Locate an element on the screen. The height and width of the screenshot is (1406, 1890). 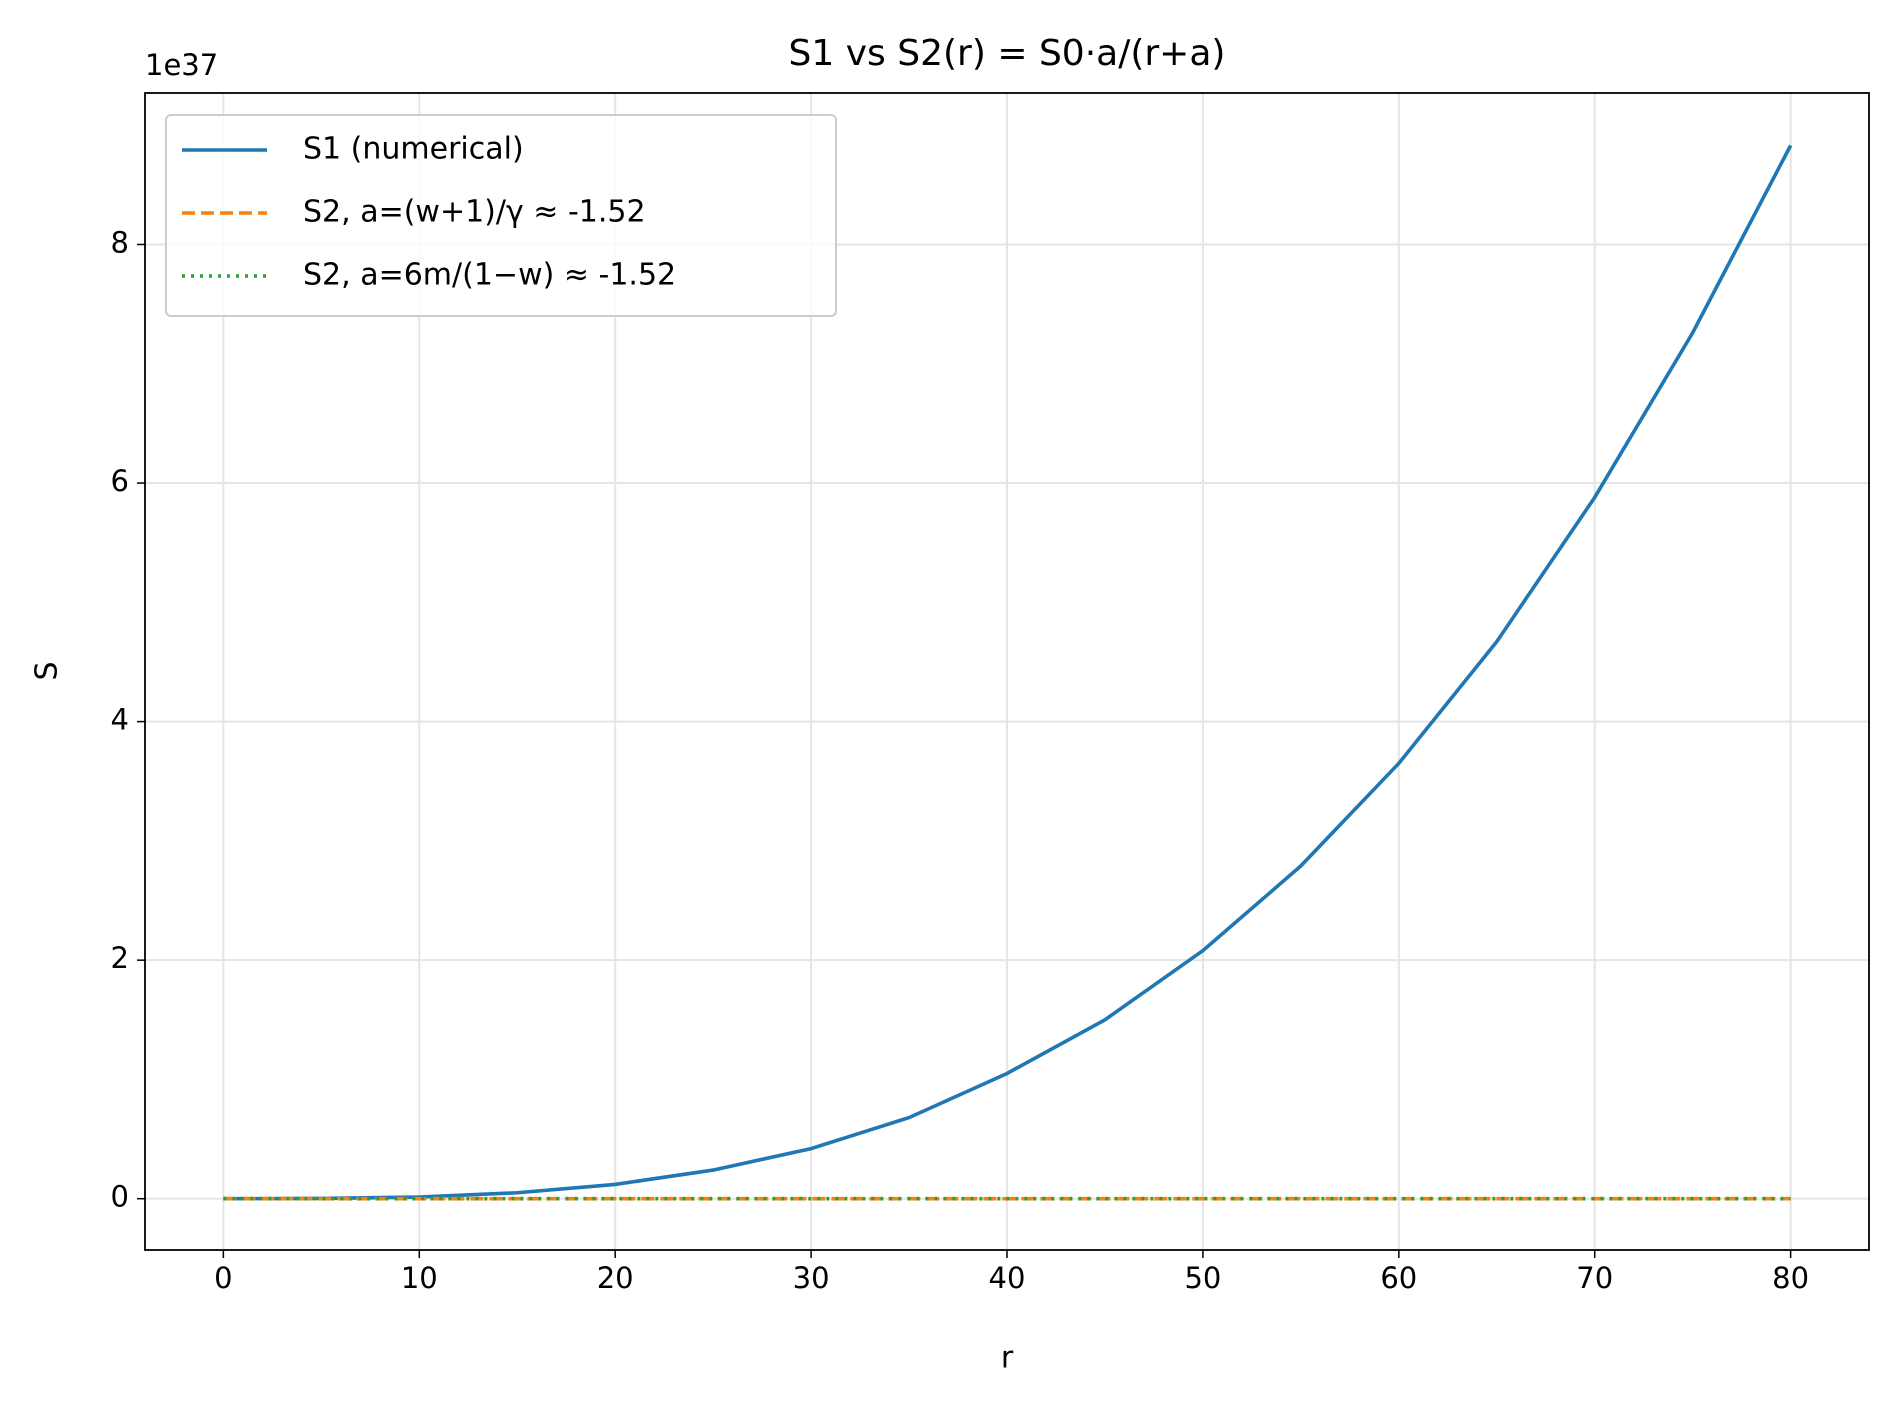
y-axis-label: S is located at coordinates (47, 670).